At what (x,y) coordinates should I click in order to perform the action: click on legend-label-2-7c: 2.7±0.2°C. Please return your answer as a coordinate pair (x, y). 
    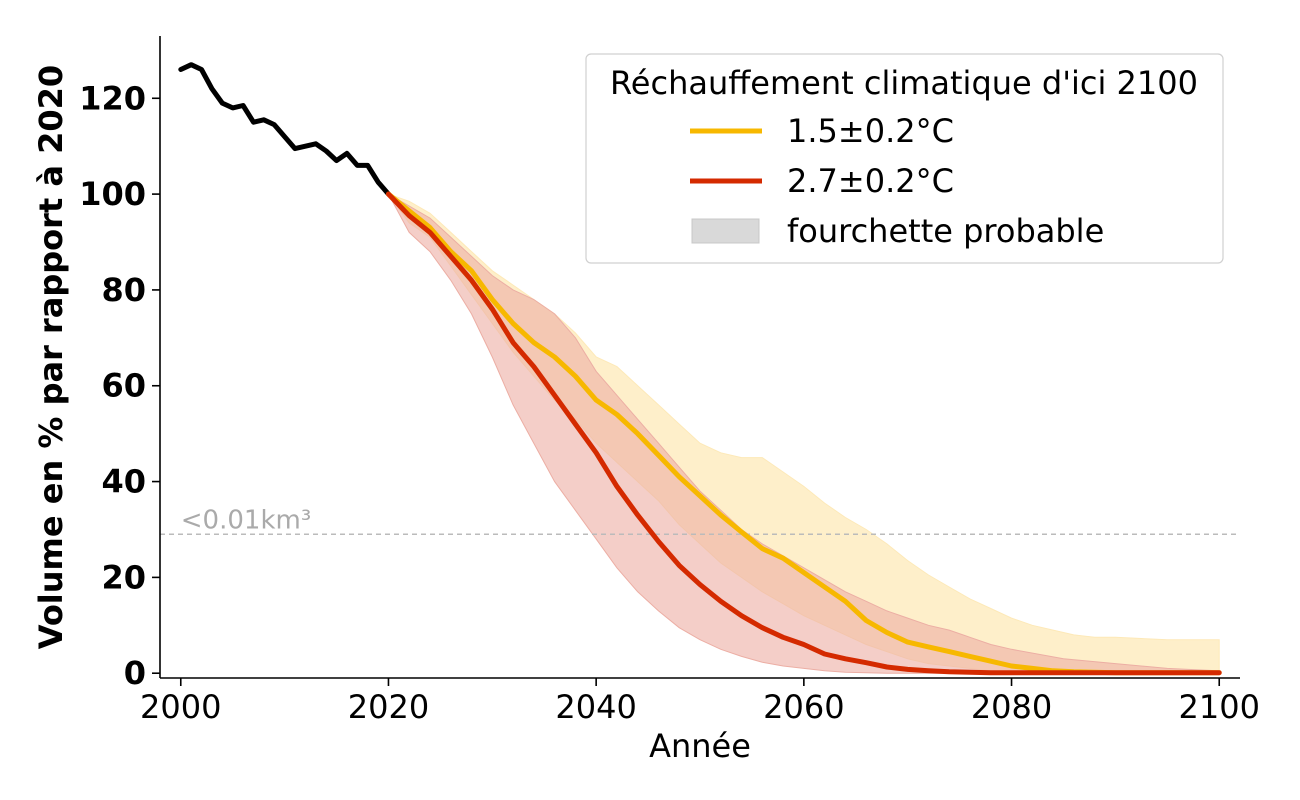
    Looking at the image, I should click on (870, 181).